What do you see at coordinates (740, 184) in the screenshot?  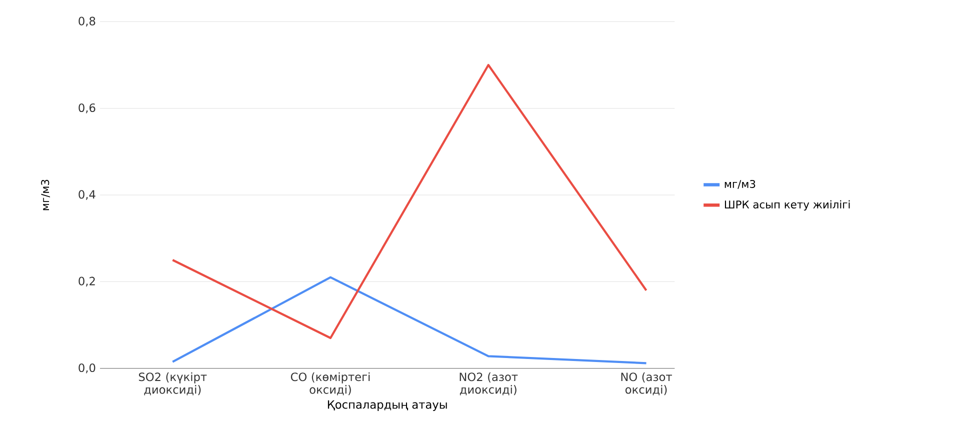 I see `legend-label: мг/м3` at bounding box center [740, 184].